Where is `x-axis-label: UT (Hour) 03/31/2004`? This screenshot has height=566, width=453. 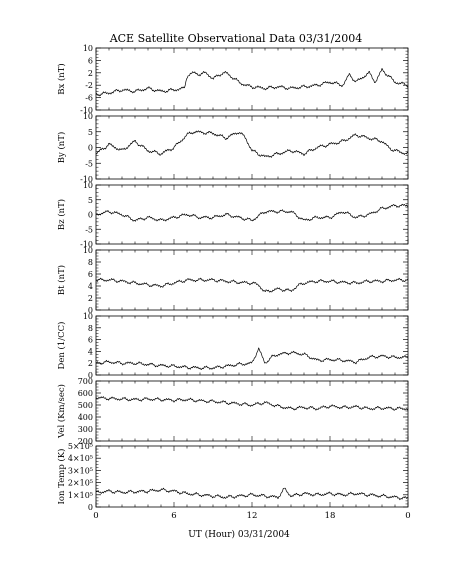
x-axis-label: UT (Hour) 03/31/2004 is located at coordinates (239, 534).